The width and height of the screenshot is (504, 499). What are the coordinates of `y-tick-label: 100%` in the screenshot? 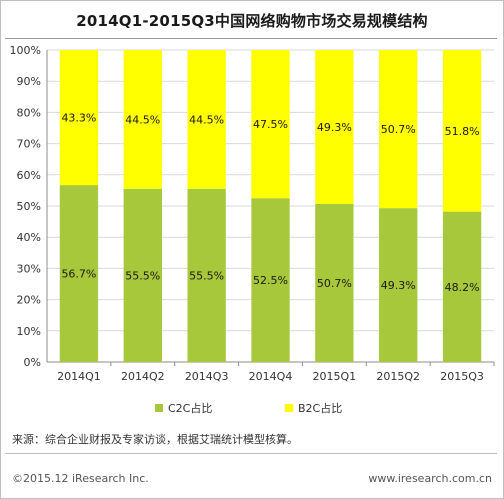 It's located at (25, 50).